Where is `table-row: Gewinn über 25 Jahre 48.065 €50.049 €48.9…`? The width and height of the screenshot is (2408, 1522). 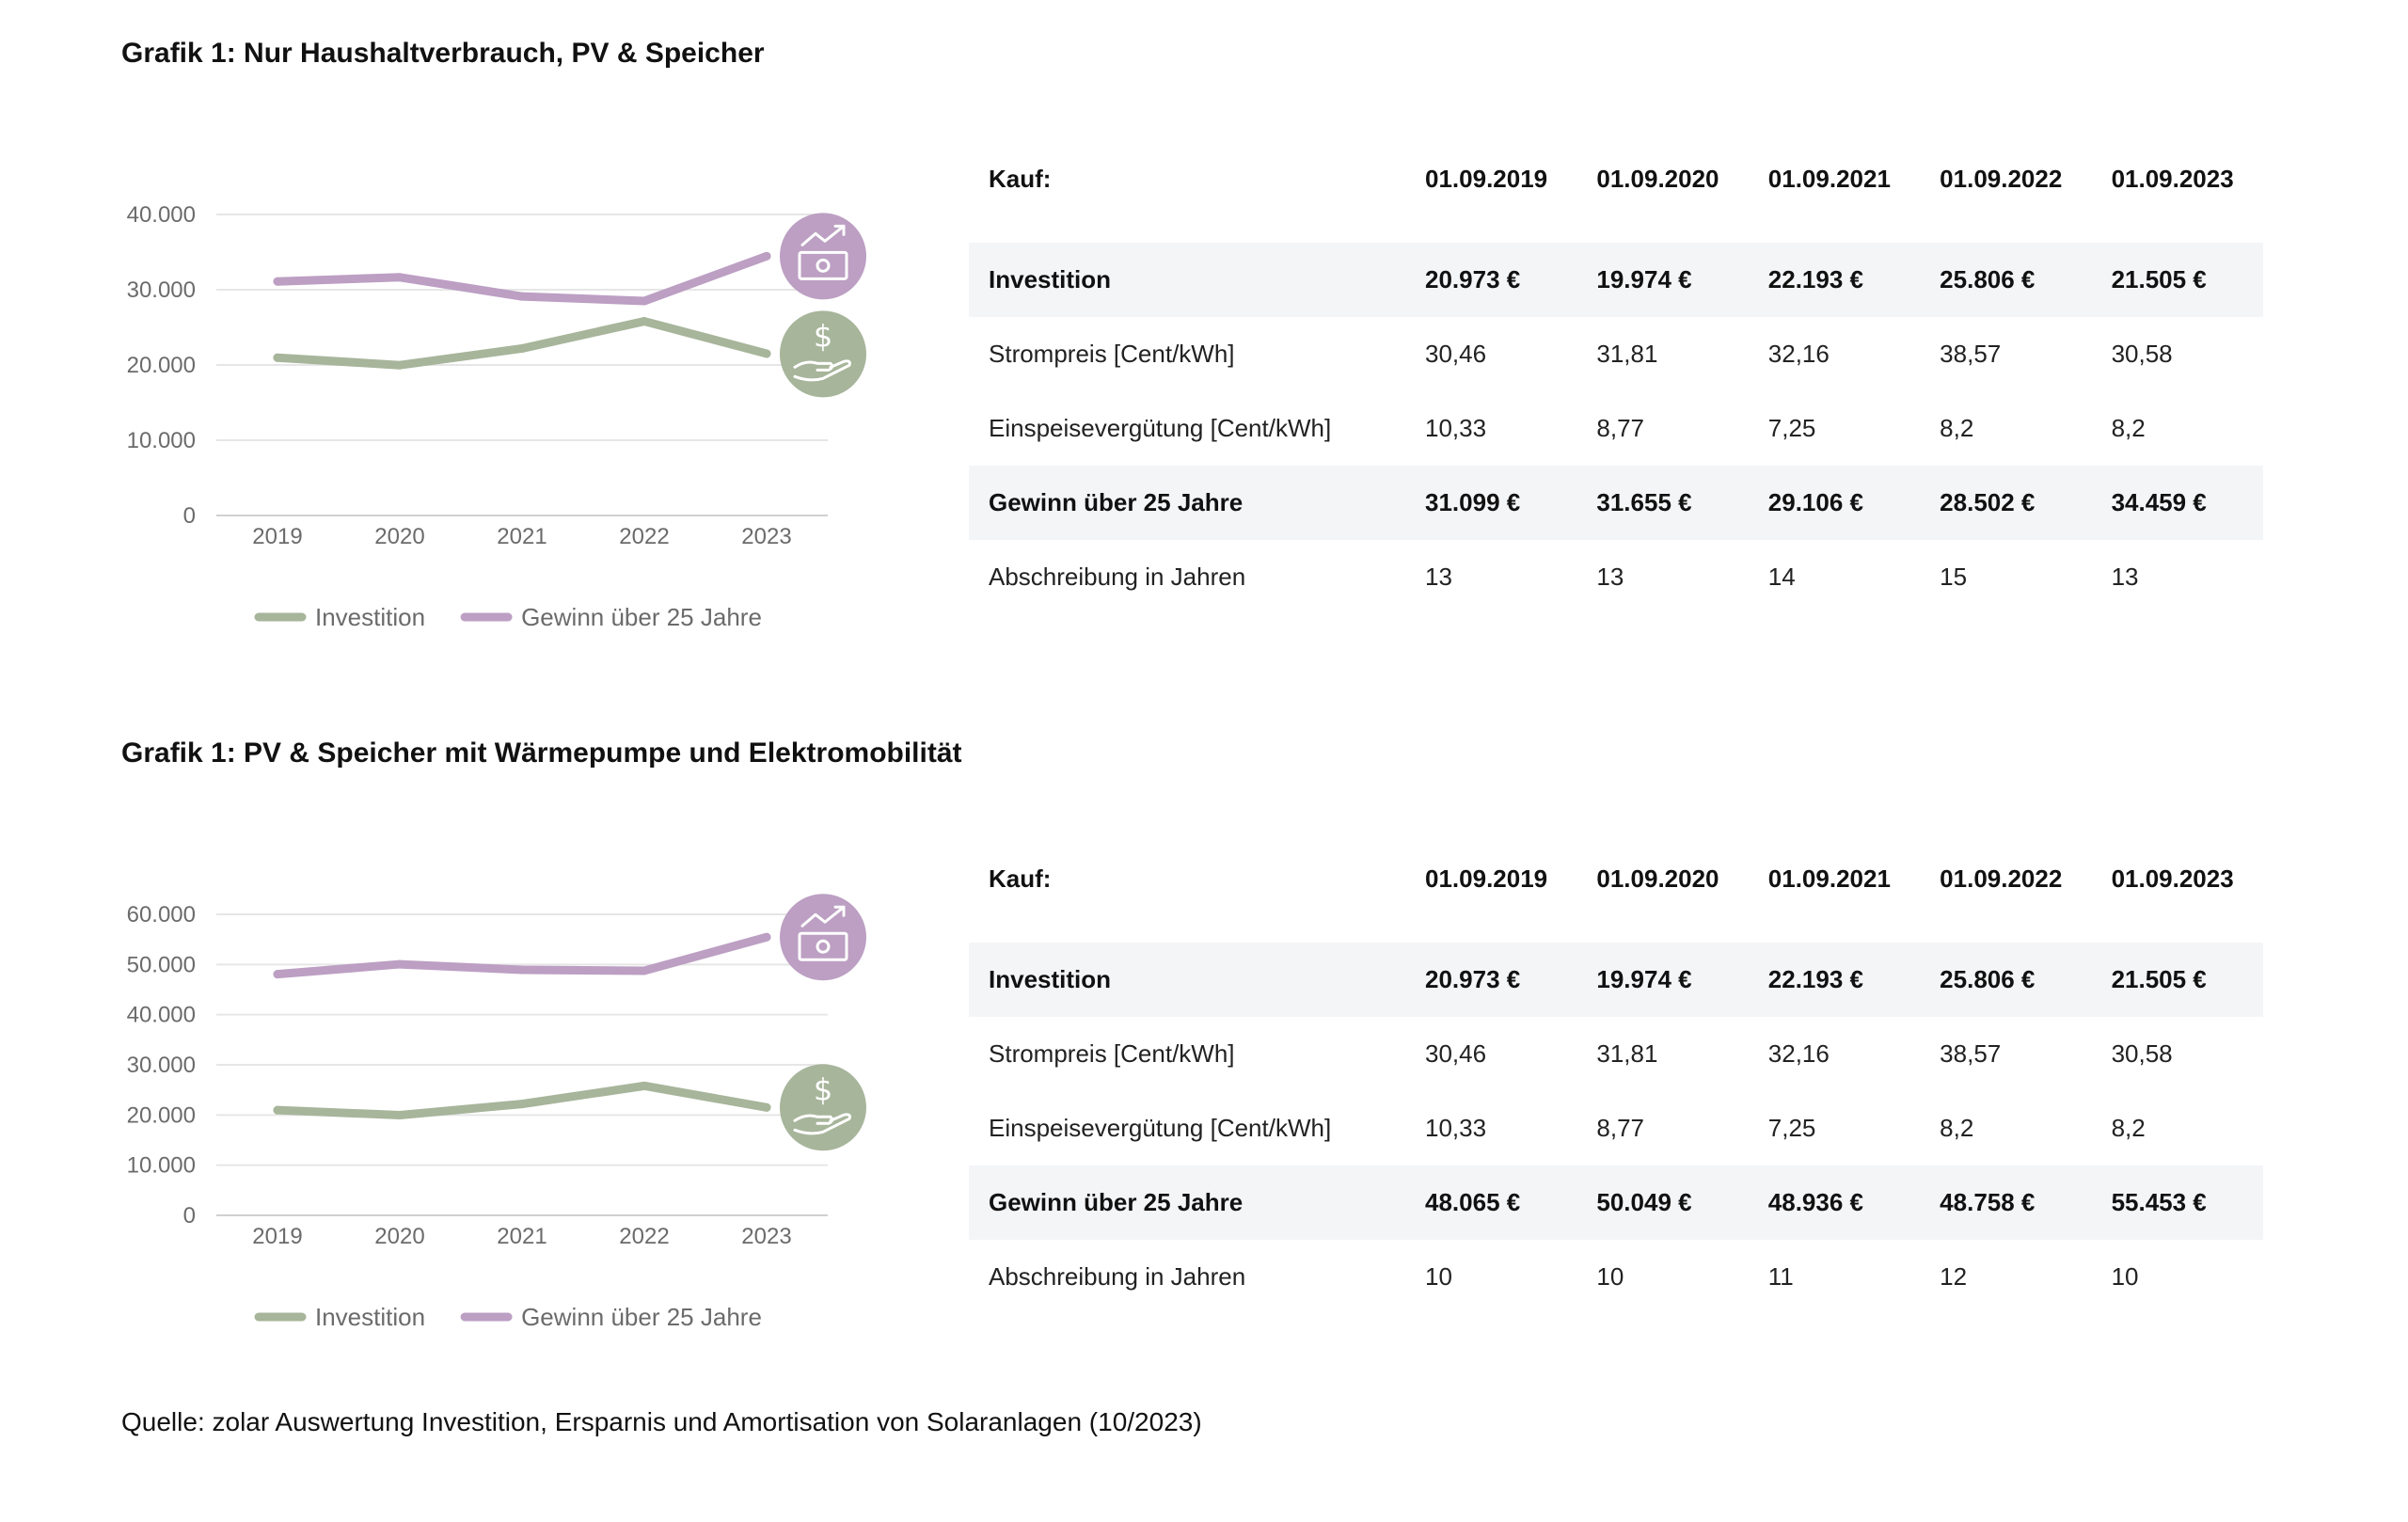 table-row: Gewinn über 25 Jahre 48.065 €50.049 €48.9… is located at coordinates (1616, 1203).